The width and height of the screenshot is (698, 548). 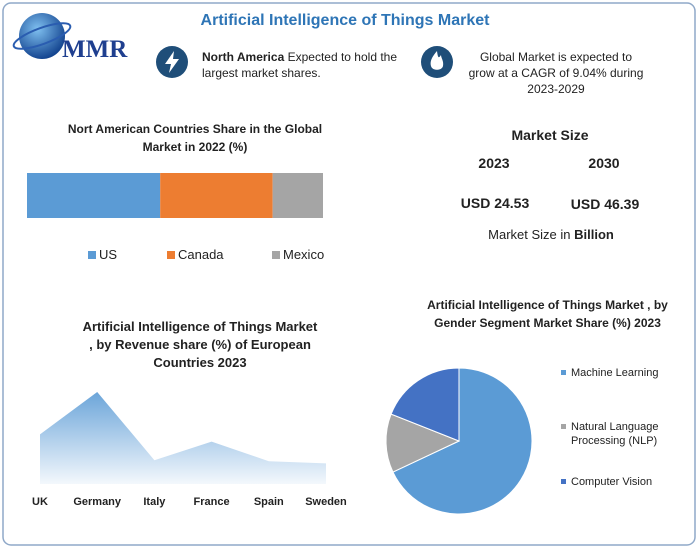 I want to click on x-tick-label: Sweden, so click(x=326, y=502).